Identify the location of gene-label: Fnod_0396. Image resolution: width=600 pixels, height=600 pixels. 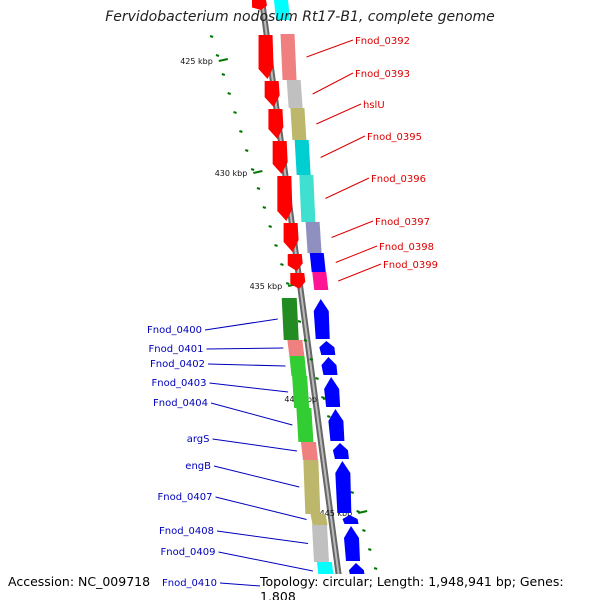
(398, 179).